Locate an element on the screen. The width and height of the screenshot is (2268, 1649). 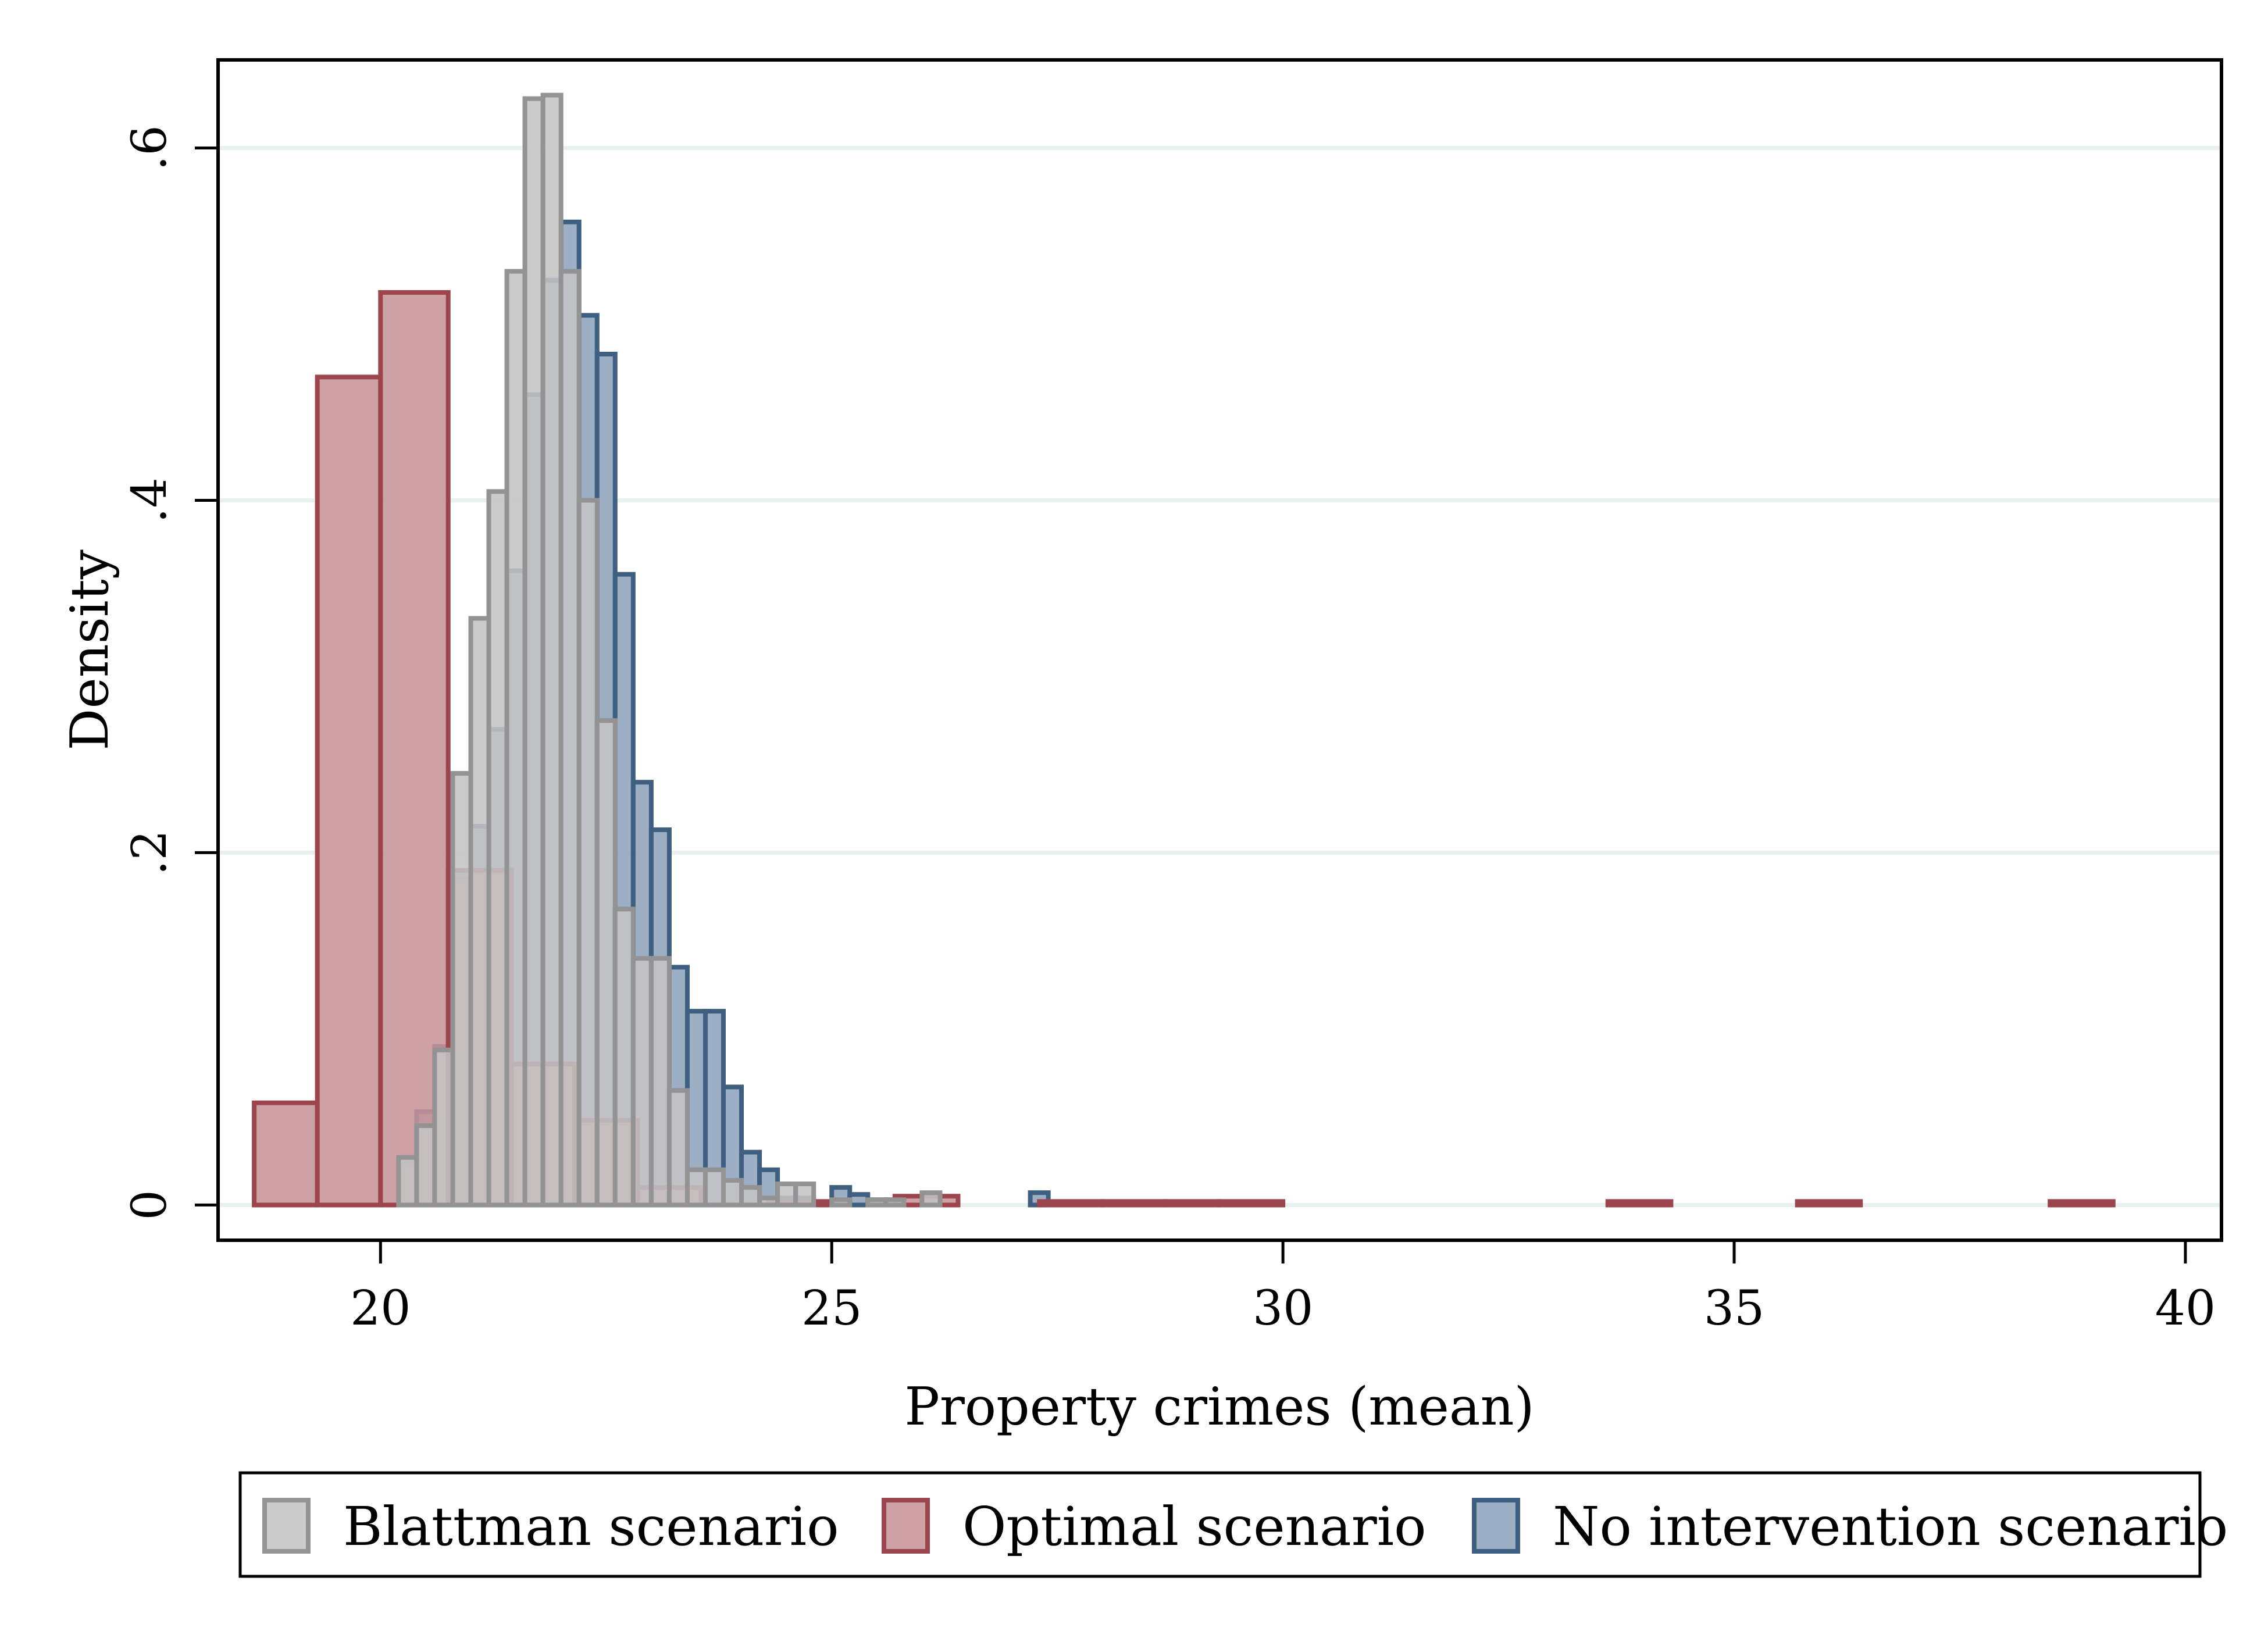
x-tick-label: 25 is located at coordinates (831, 1309).